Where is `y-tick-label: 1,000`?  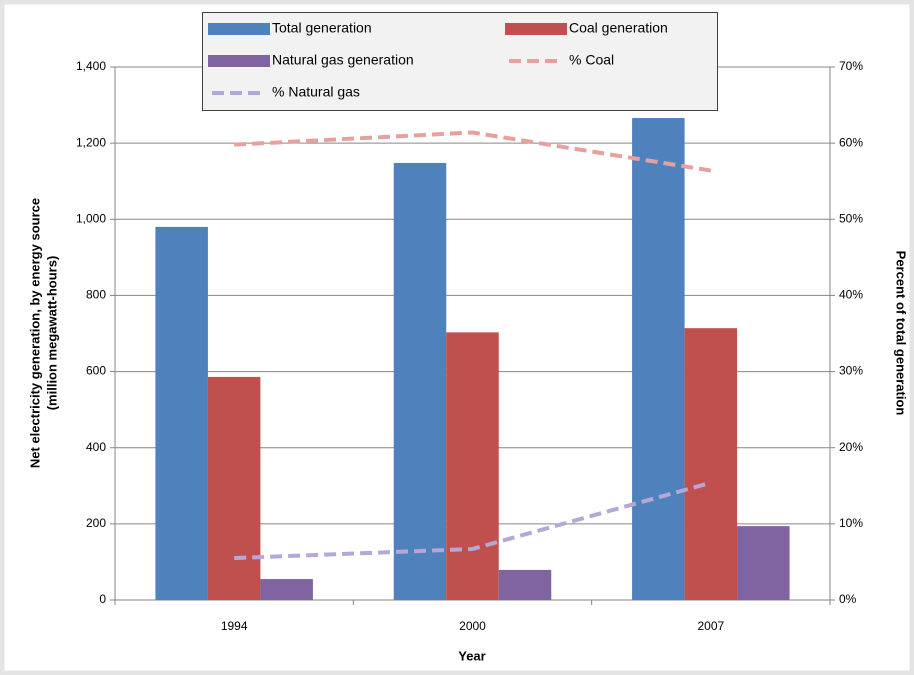
y-tick-label: 1,000 is located at coordinates (91, 218).